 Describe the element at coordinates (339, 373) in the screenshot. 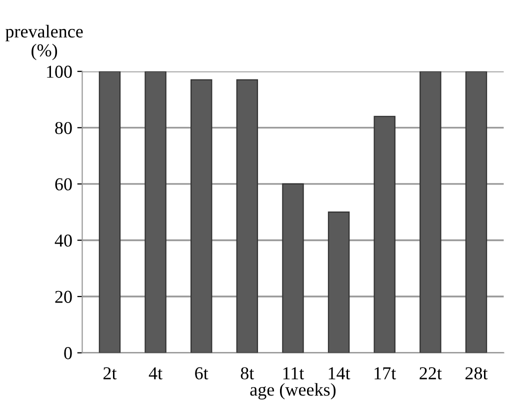

I see `x-tick-label: 14t` at that location.